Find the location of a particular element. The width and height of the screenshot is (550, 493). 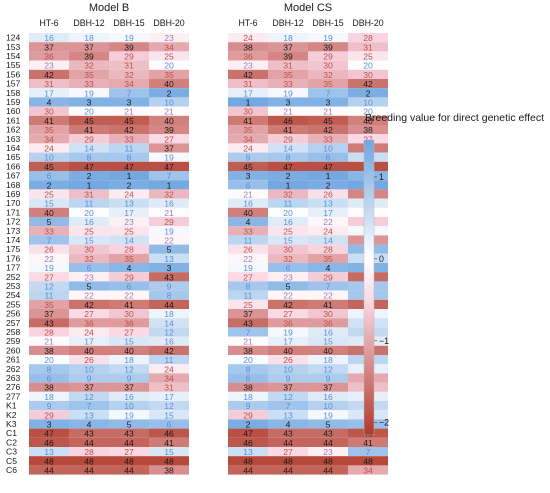

cell-rank-label: 9 is located at coordinates (169, 287).